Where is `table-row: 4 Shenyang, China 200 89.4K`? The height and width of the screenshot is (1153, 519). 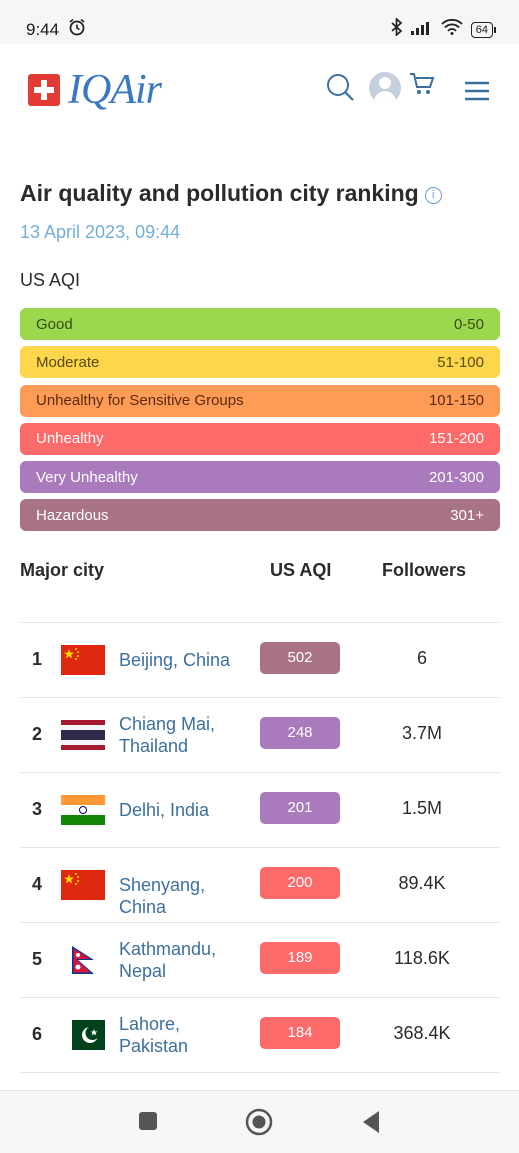 table-row: 4 Shenyang, China 200 89.4K is located at coordinates (260, 885).